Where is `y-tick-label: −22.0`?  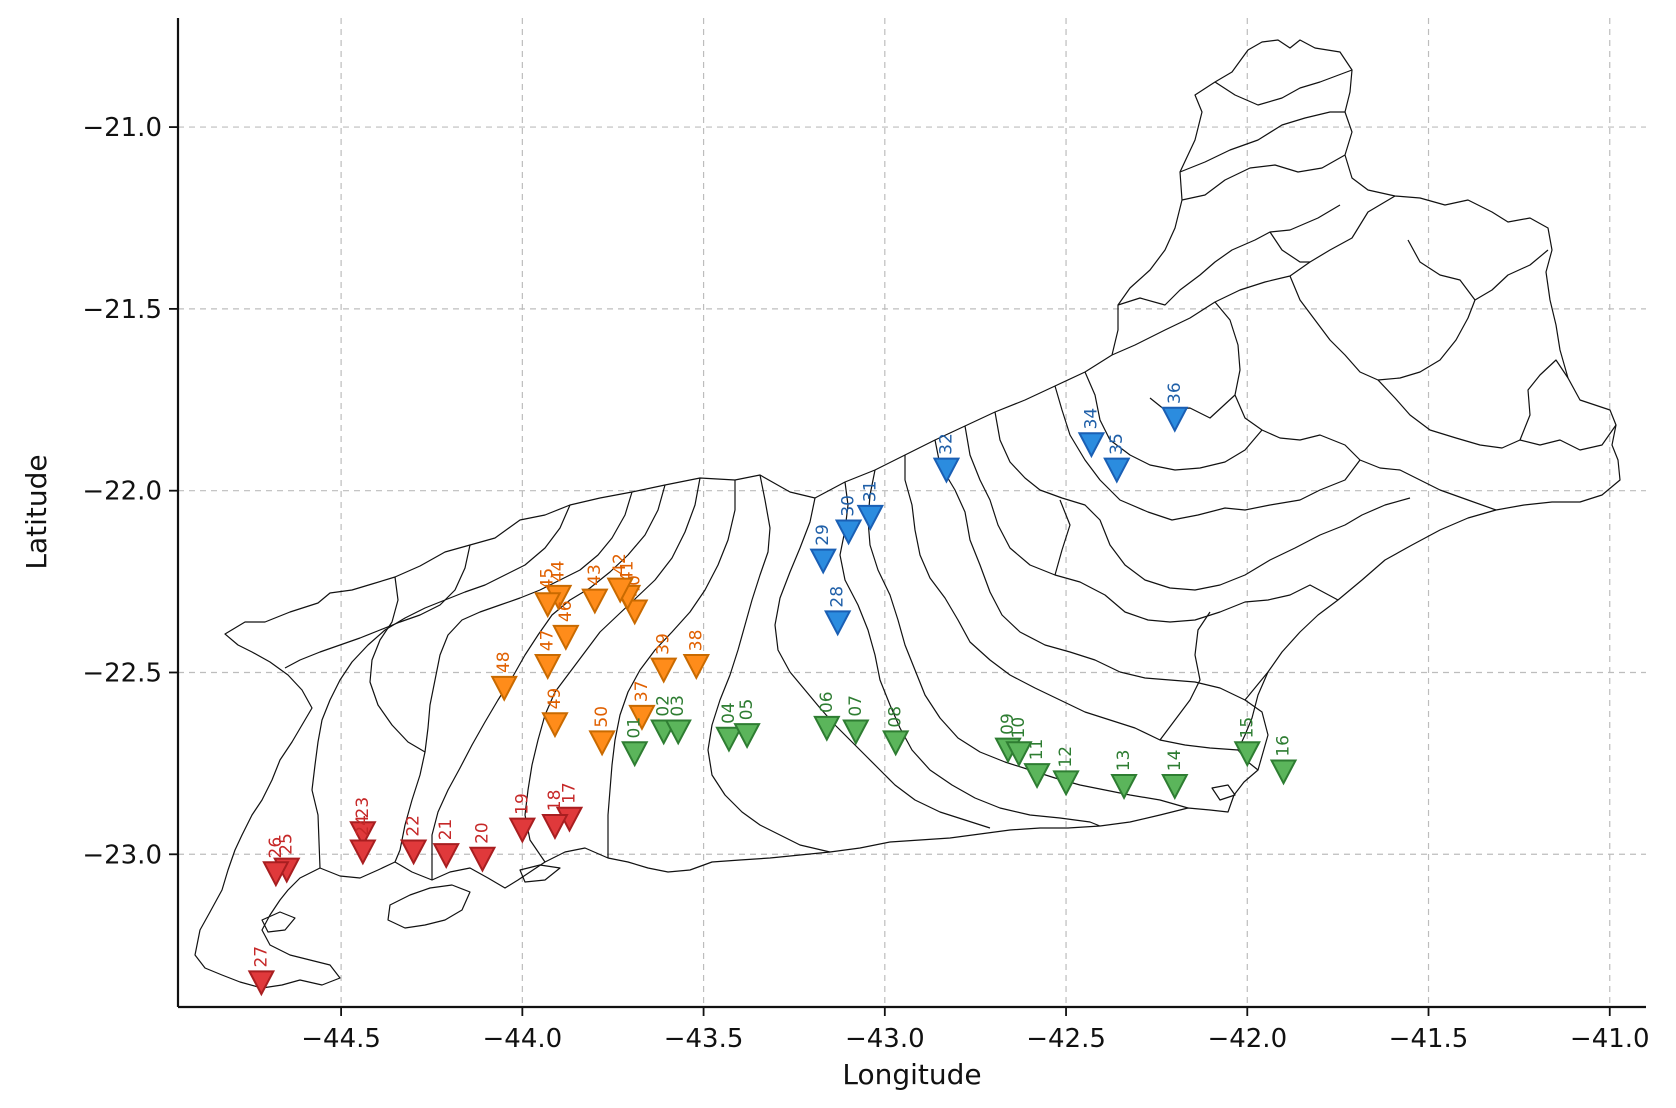 y-tick-label: −22.0 is located at coordinates (122, 492).